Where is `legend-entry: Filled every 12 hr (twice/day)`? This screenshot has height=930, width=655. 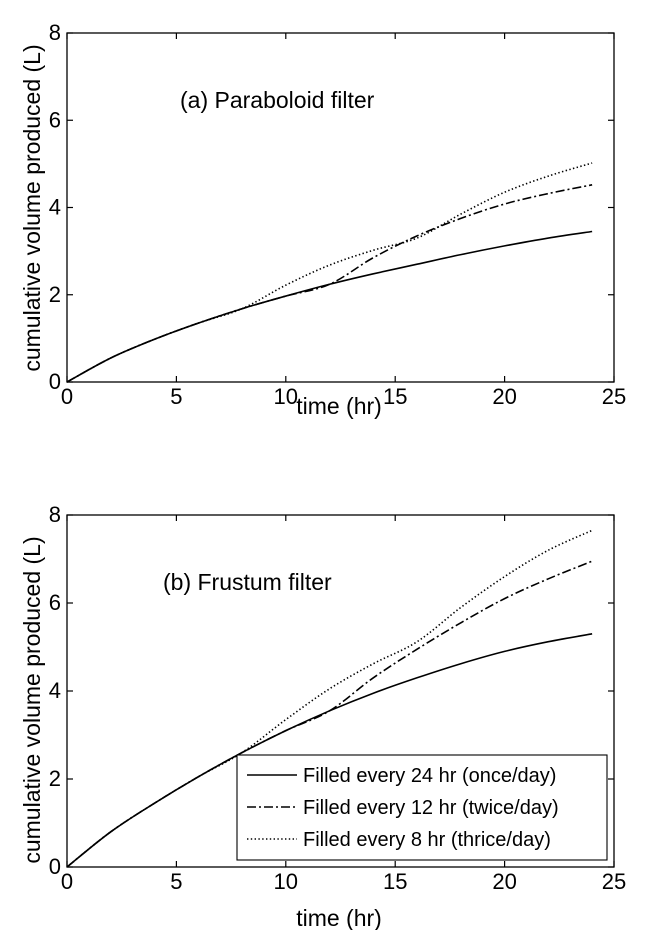 legend-entry: Filled every 12 hr (twice/day) is located at coordinates (431, 808).